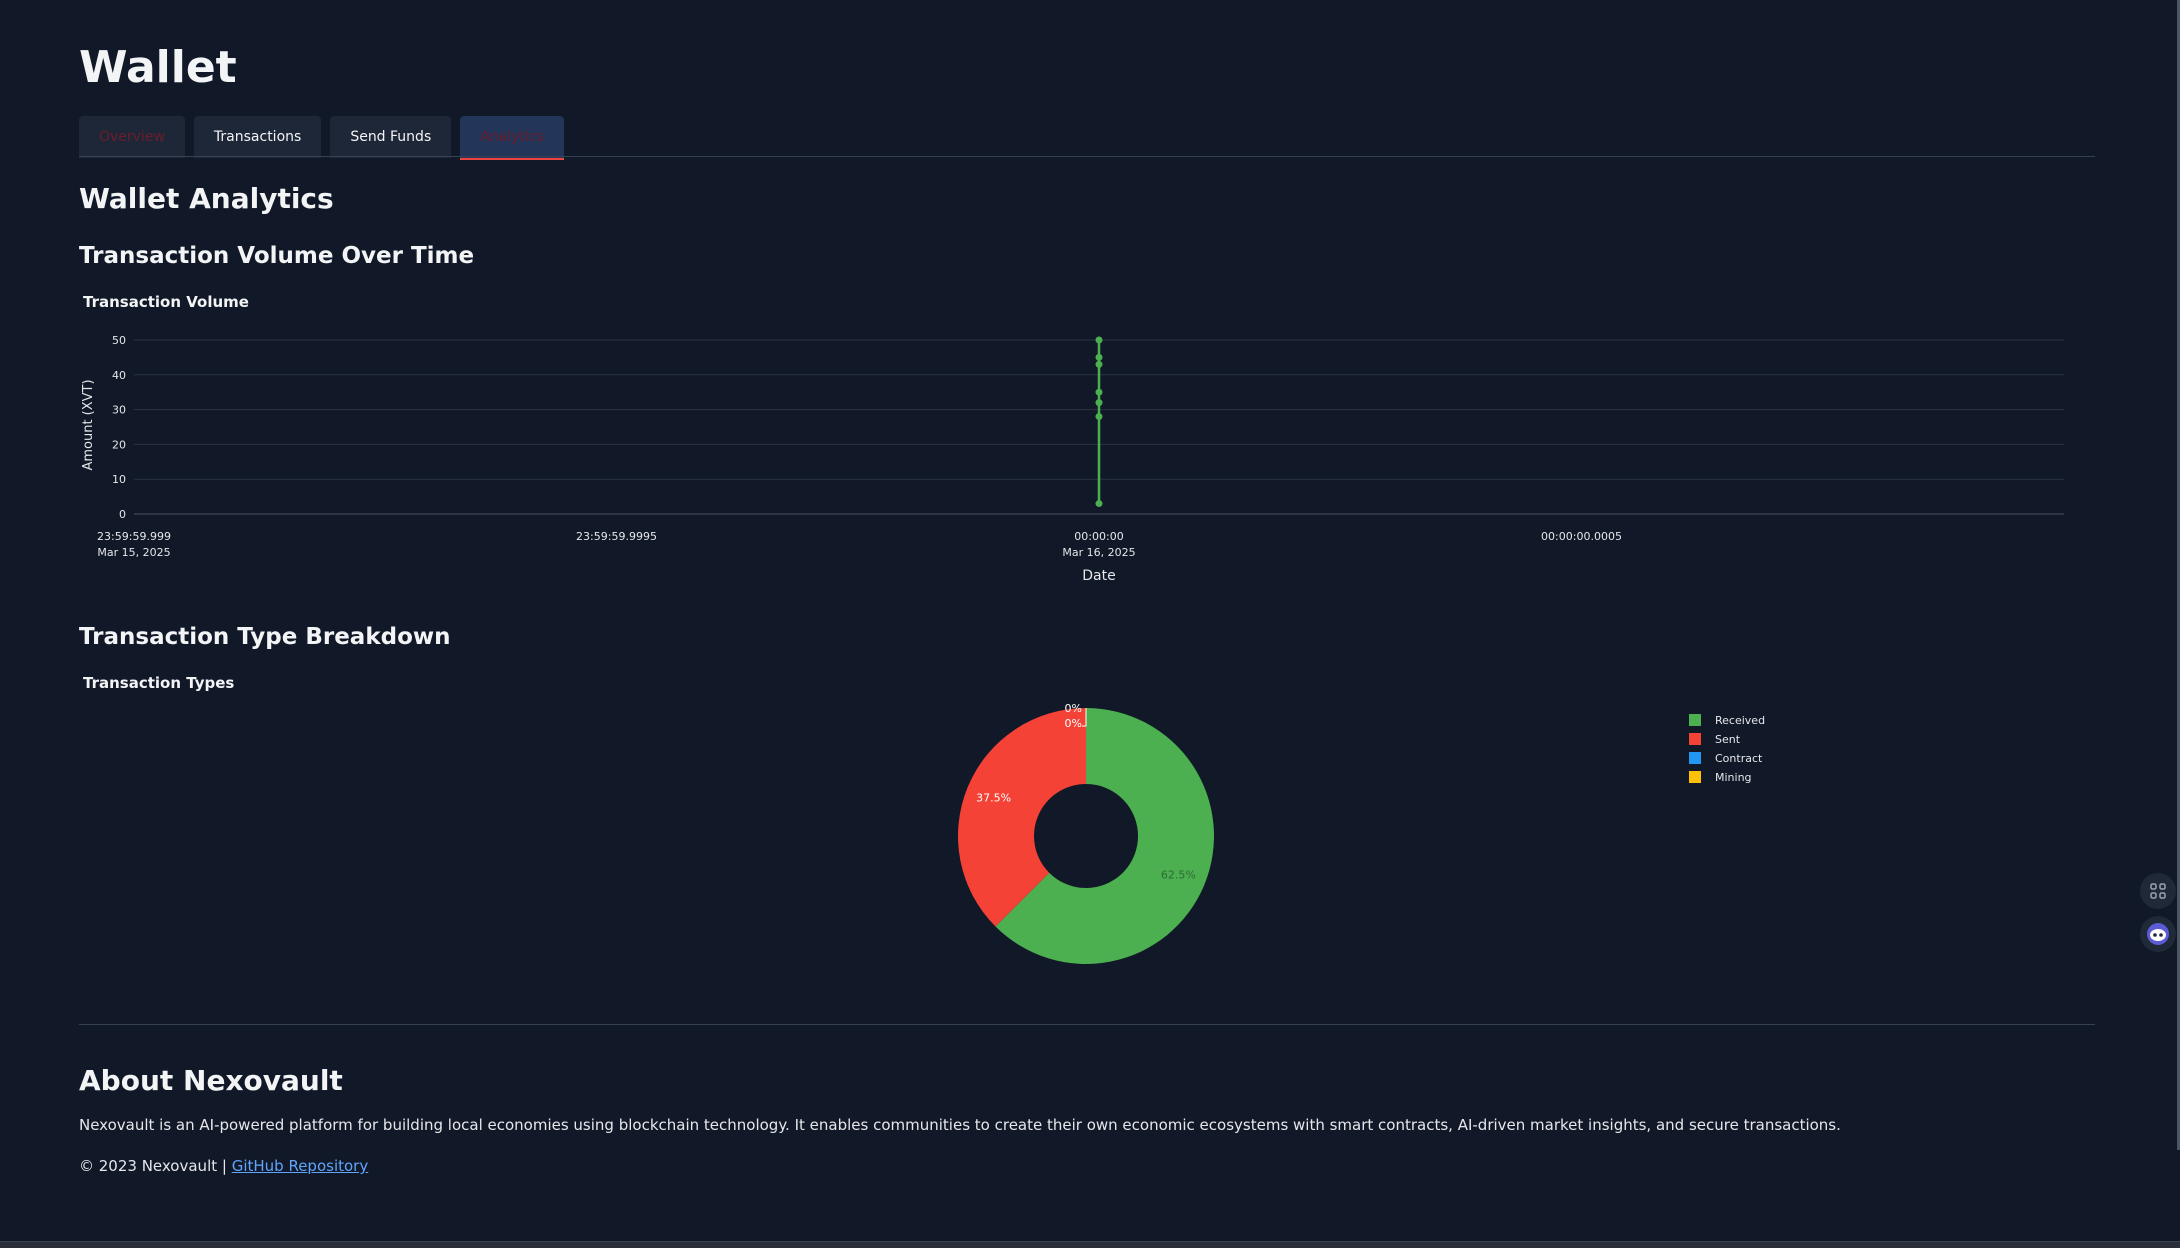 This screenshot has height=1248, width=2180. I want to click on donut-slices, so click(1086, 836).